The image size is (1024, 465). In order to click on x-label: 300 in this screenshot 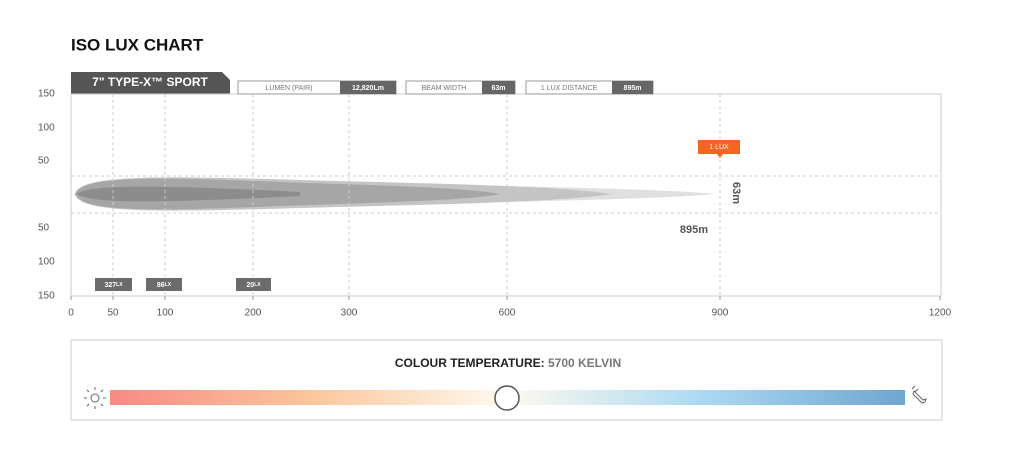, I will do `click(349, 313)`.